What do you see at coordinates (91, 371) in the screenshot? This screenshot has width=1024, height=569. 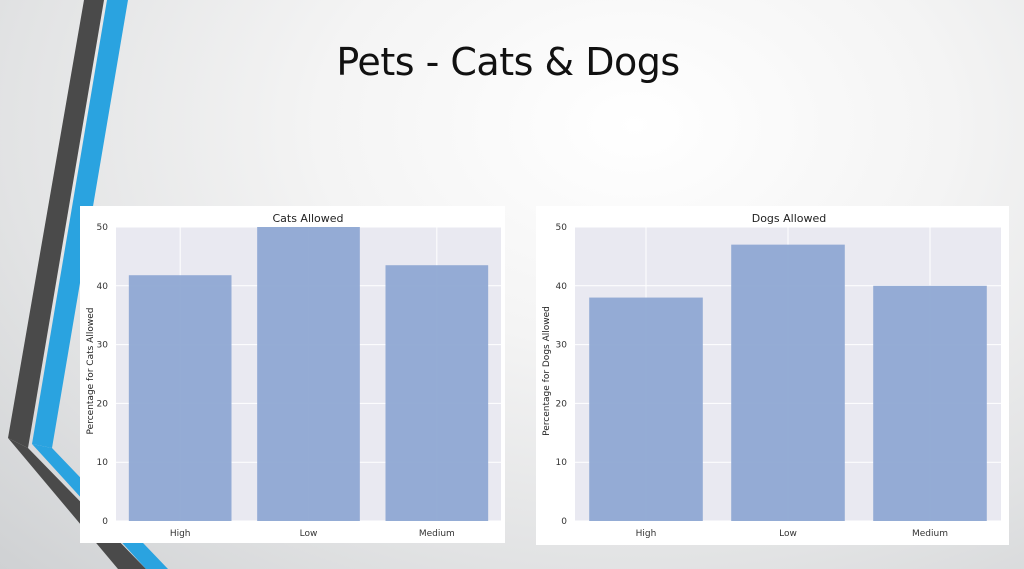 I see `y-axis-label: Percentage for Cats Allowed` at bounding box center [91, 371].